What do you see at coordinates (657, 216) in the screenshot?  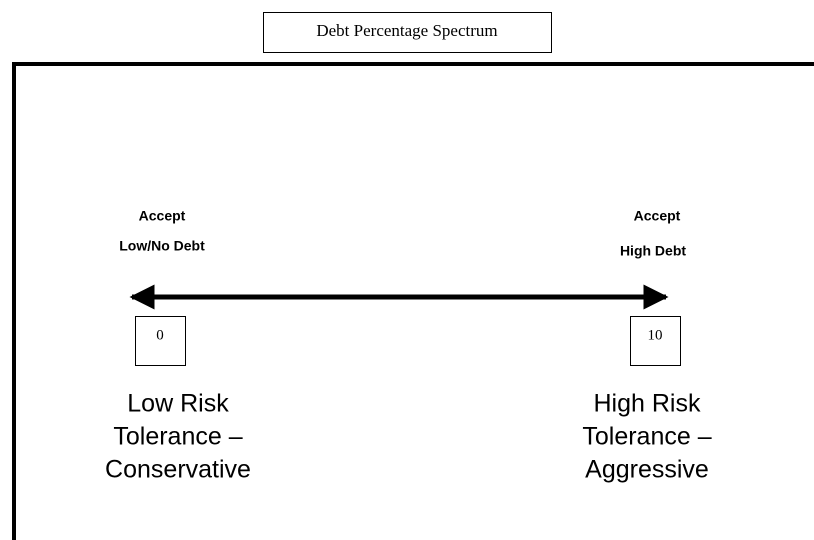 I see `right-label: Accept` at bounding box center [657, 216].